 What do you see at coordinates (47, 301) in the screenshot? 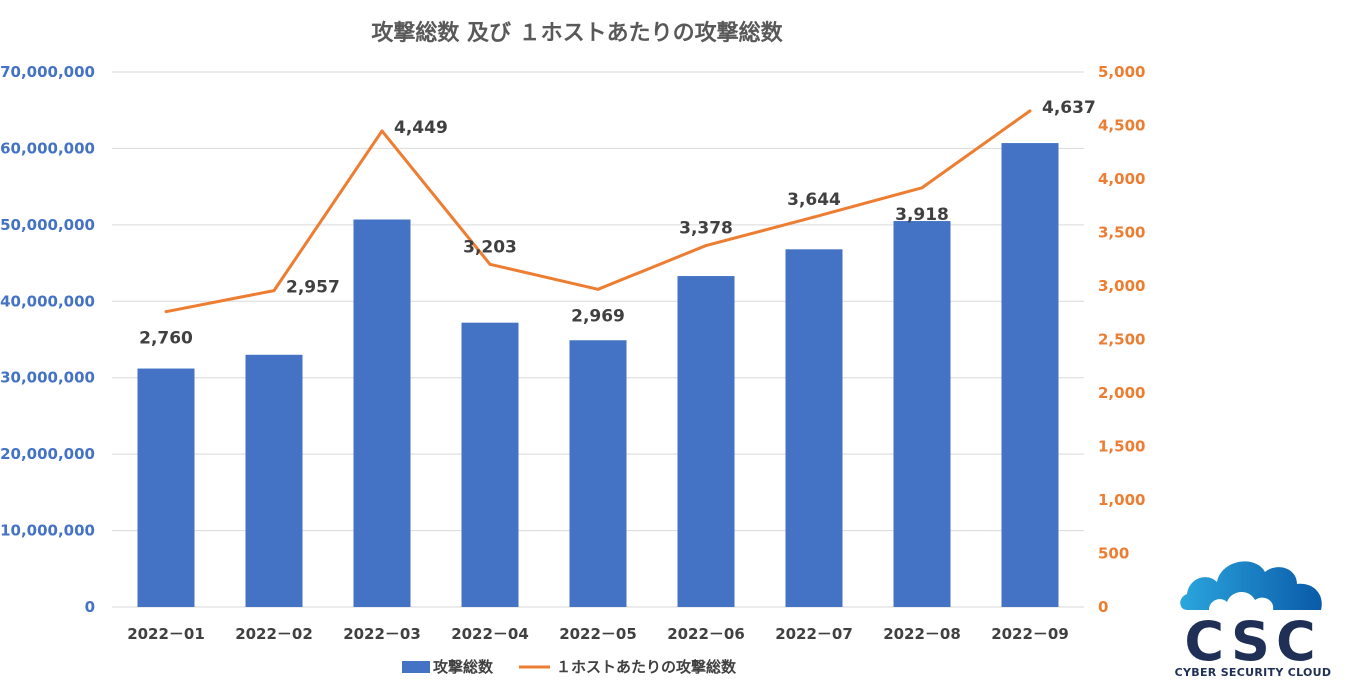
I see `left-tick-label: 40,000,000` at bounding box center [47, 301].